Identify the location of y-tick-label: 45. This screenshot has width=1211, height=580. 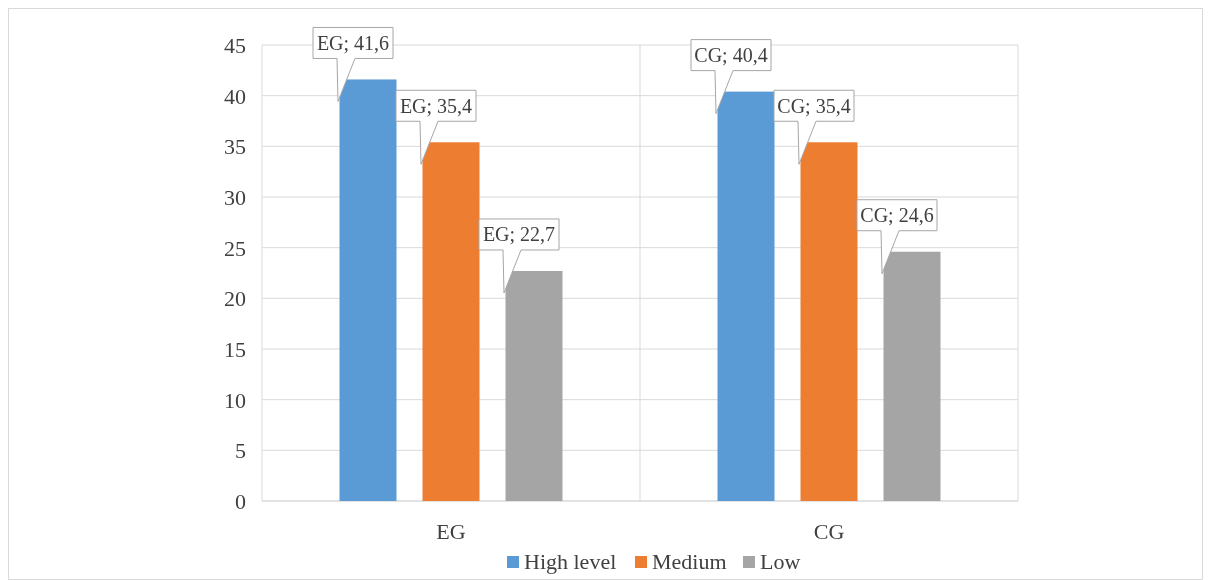
(235, 45).